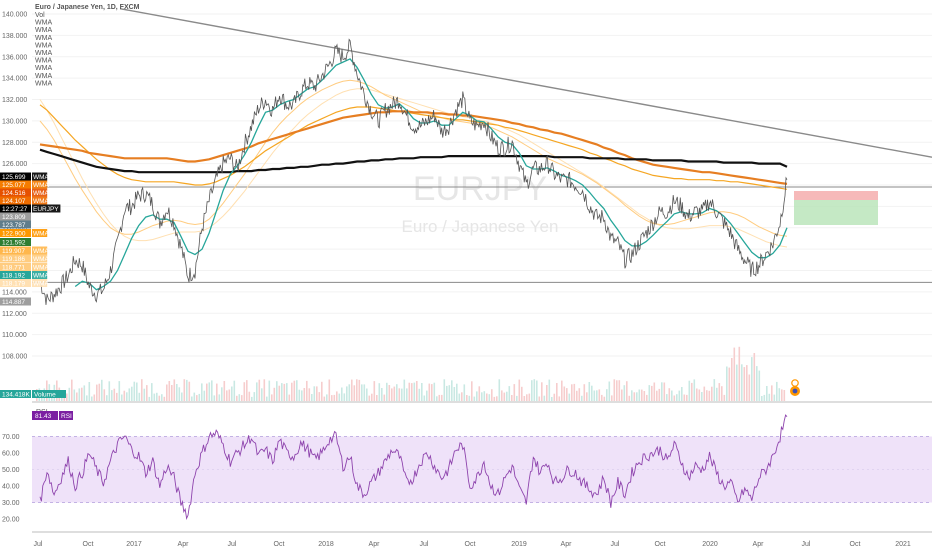 This screenshot has width=932, height=550. What do you see at coordinates (11, 479) in the screenshot?
I see `rsi-axis: 70.00 60.00 50.00 40.00 30.00 20.00` at bounding box center [11, 479].